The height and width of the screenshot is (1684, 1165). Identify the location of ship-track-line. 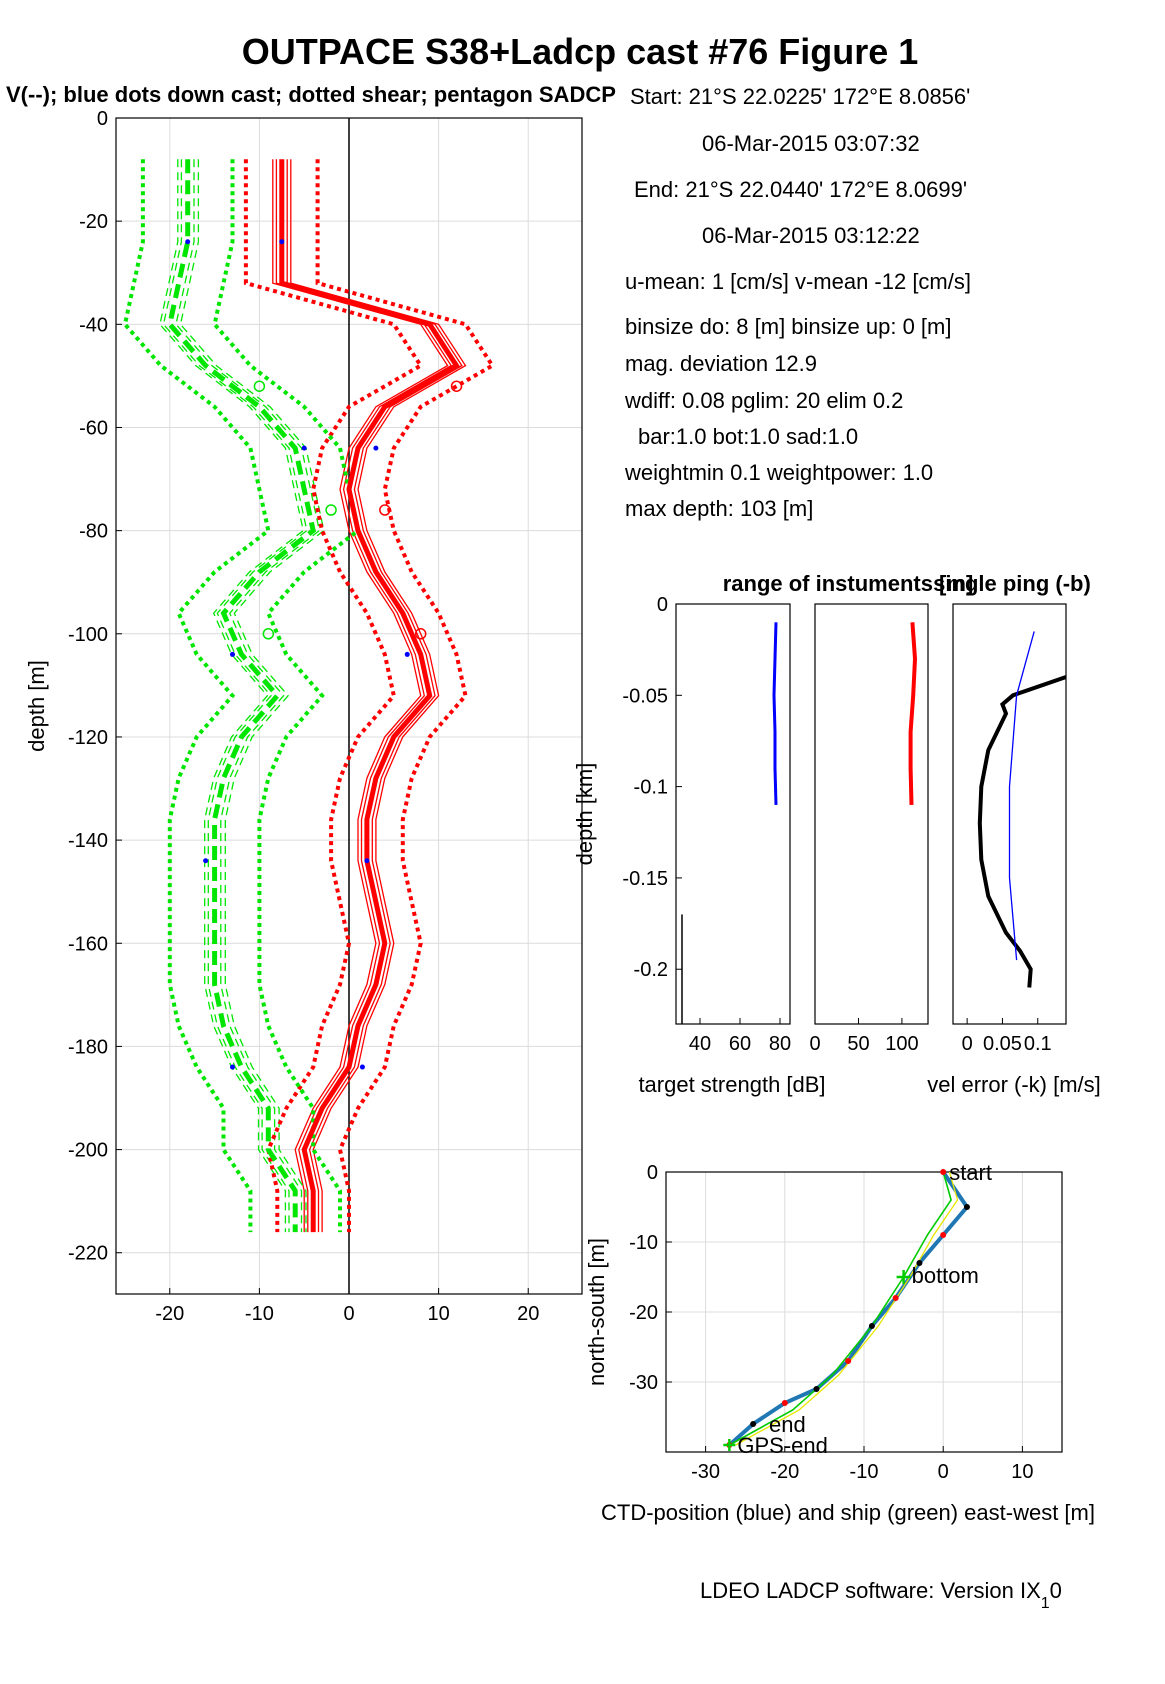
(840, 1308).